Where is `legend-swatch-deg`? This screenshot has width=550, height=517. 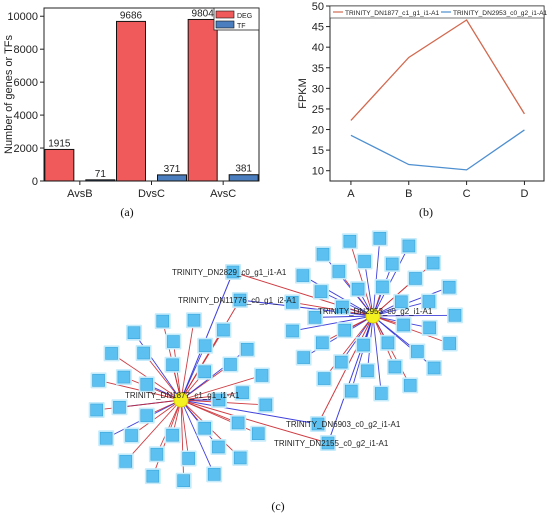
legend-swatch-deg is located at coordinates (225, 14).